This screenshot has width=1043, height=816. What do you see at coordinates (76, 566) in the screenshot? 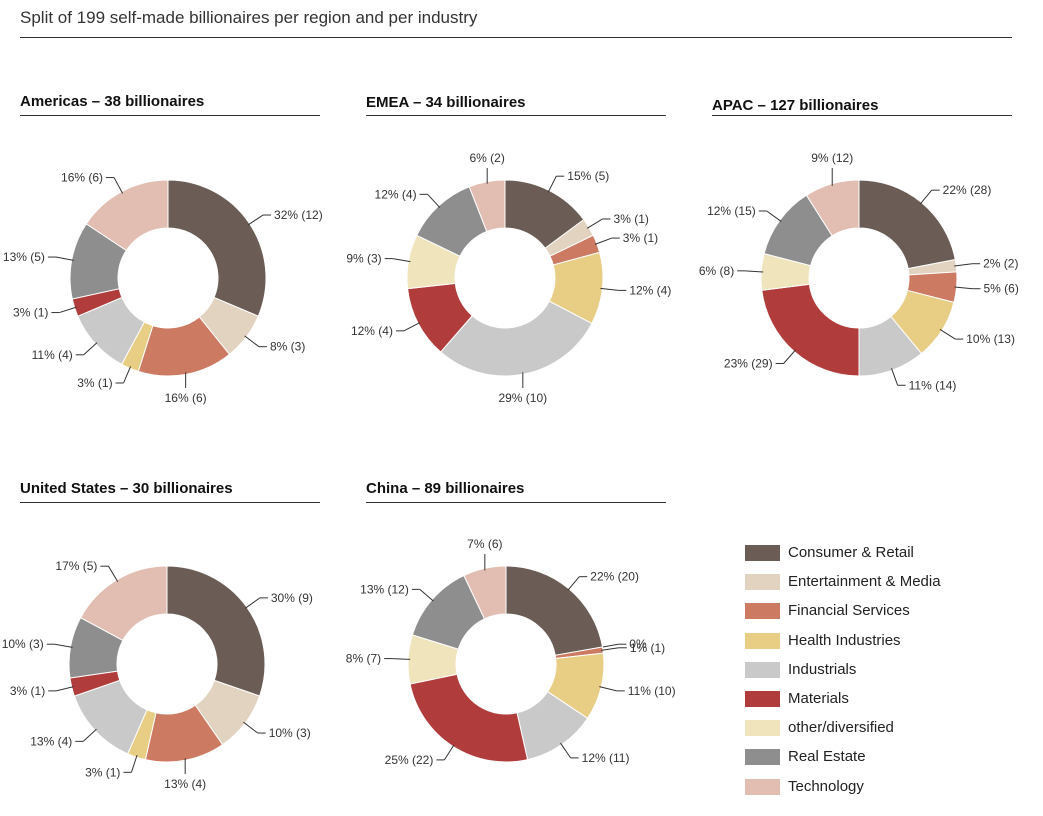
I see `slice-label: 17% (5)` at bounding box center [76, 566].